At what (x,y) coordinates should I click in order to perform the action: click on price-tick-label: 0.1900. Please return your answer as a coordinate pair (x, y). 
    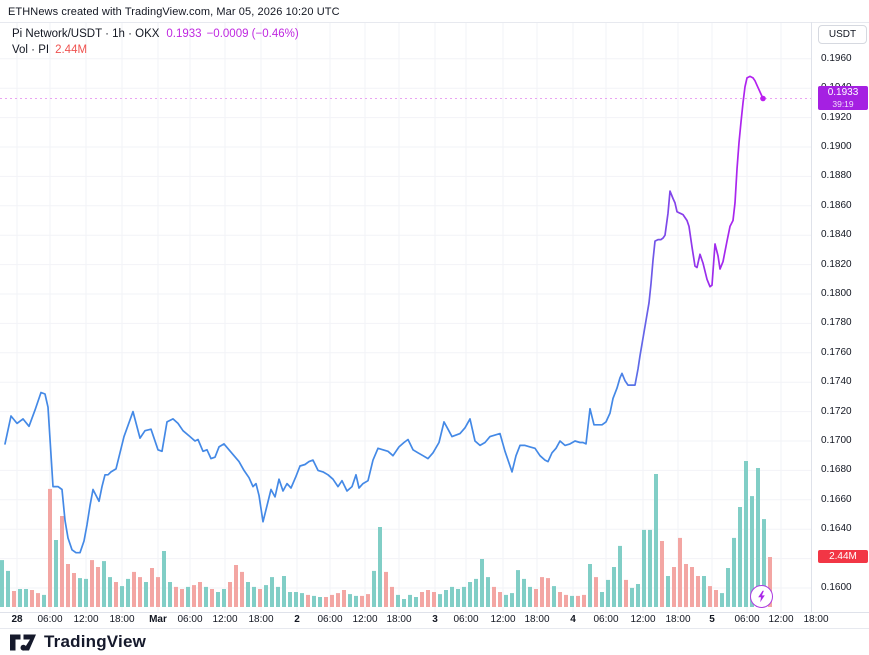
    Looking at the image, I should click on (836, 146).